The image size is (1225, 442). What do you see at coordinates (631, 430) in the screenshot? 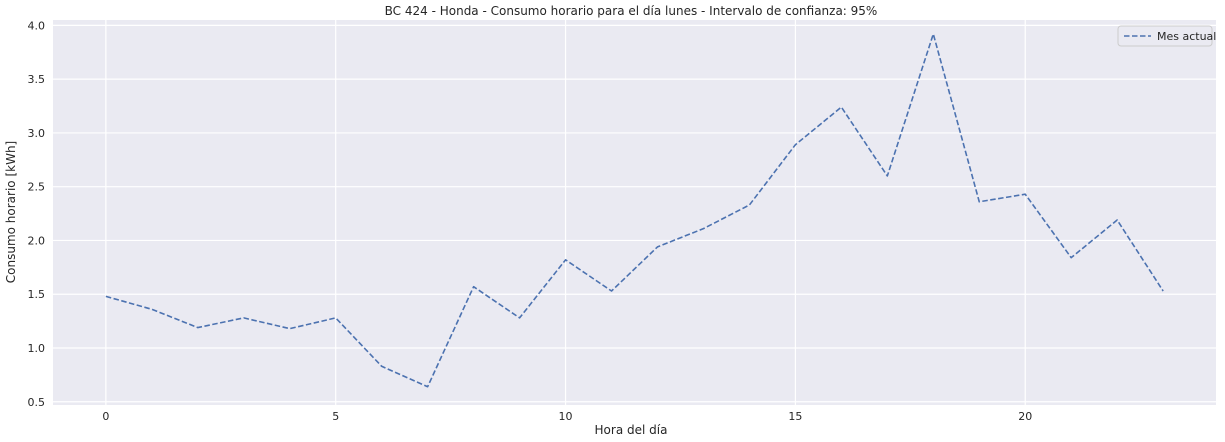
I see `x-axis-label: Hora del día` at bounding box center [631, 430].